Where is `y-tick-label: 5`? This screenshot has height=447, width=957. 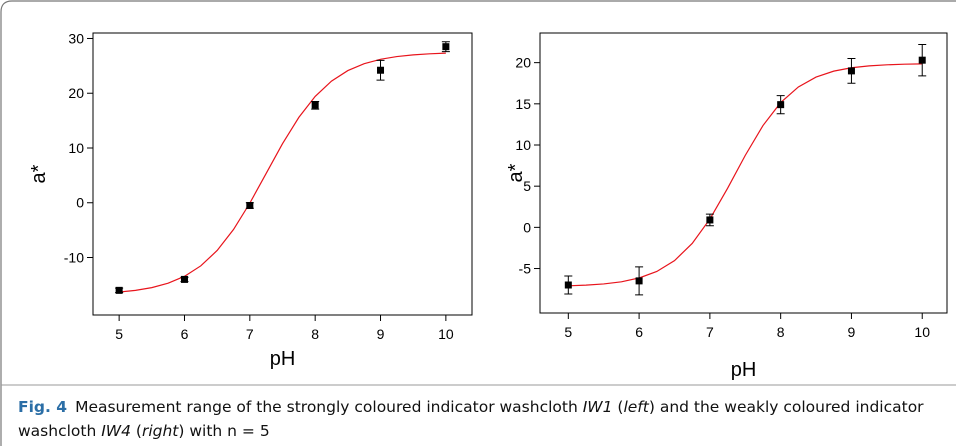 y-tick-label: 5 is located at coordinates (527, 186).